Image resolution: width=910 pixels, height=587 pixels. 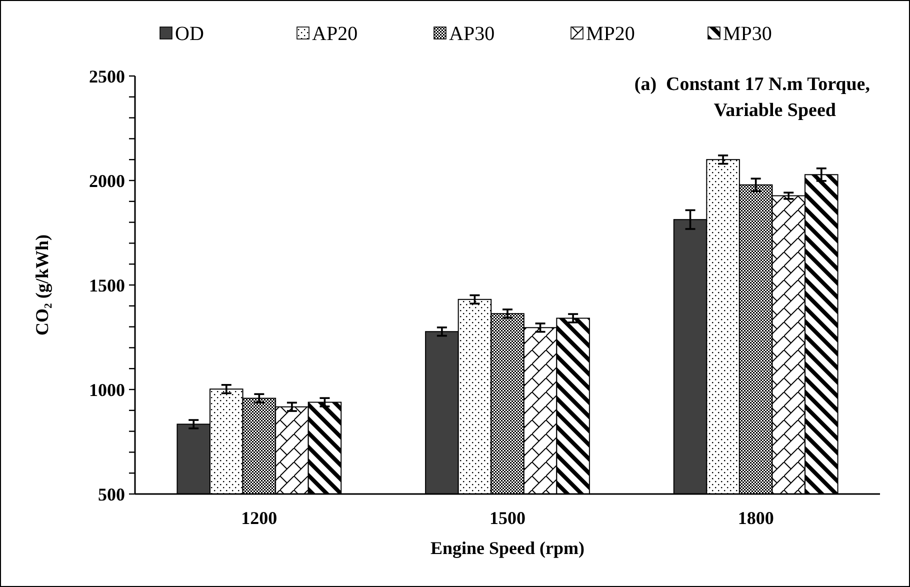 I want to click on x-tick-label: 1500, so click(x=508, y=518).